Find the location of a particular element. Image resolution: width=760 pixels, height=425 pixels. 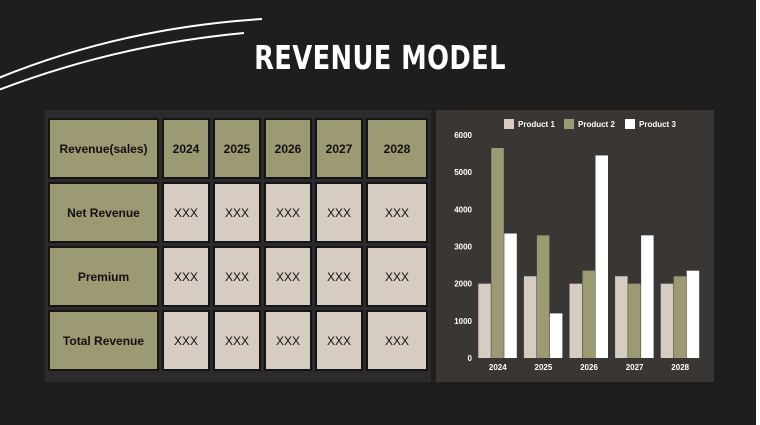

chart-legend: Product 1 Product 2 Product 3 is located at coordinates (575, 126).